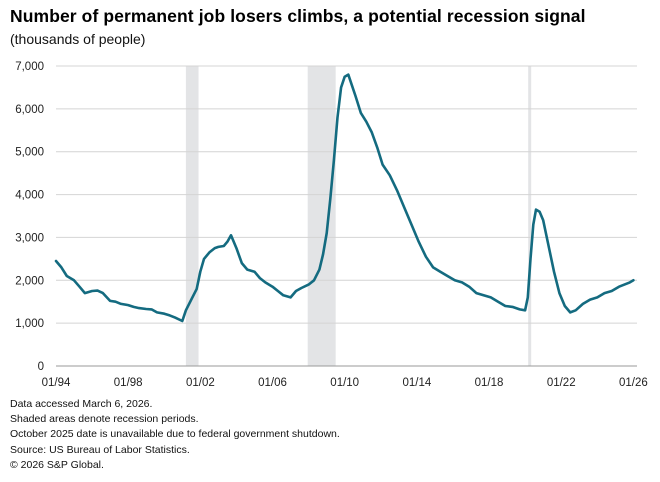  I want to click on y-tick-label: 4,000, so click(29, 196).